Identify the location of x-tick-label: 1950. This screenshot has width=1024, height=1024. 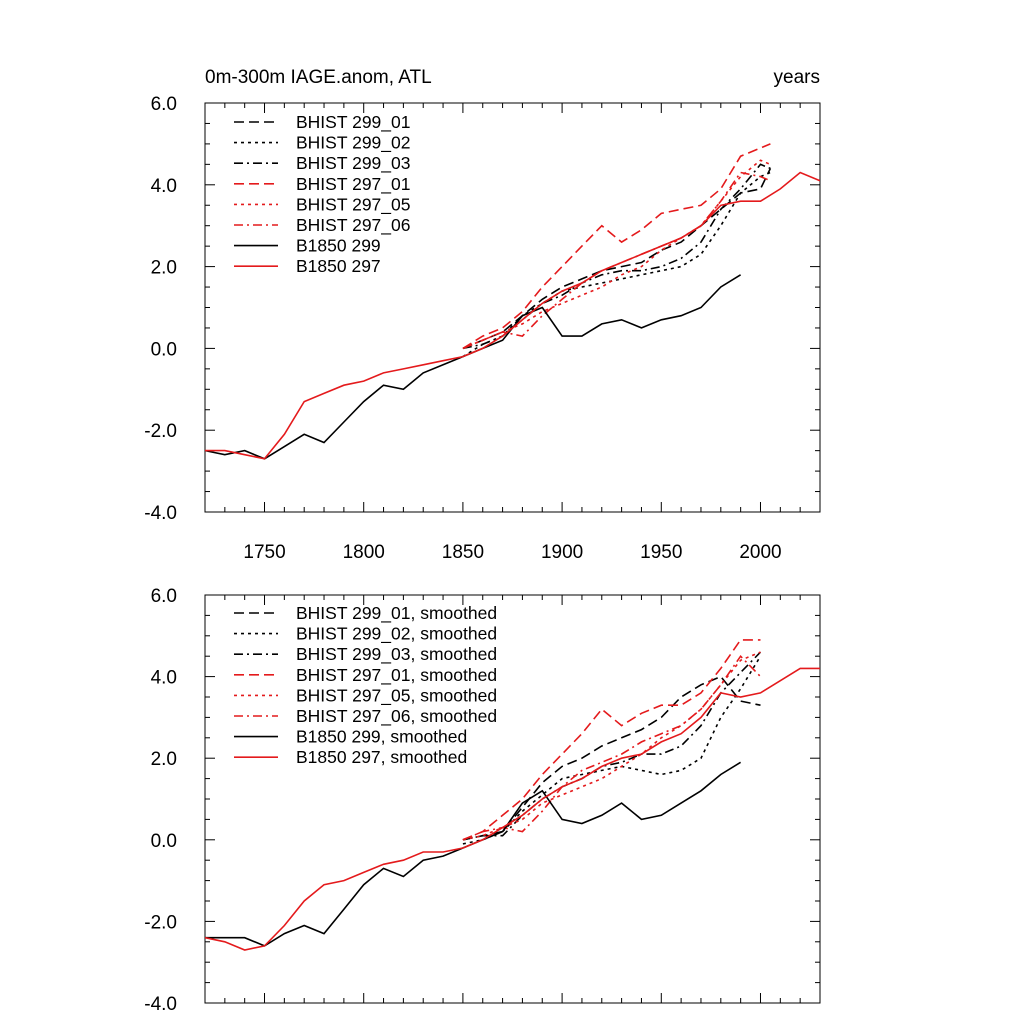
(661, 552).